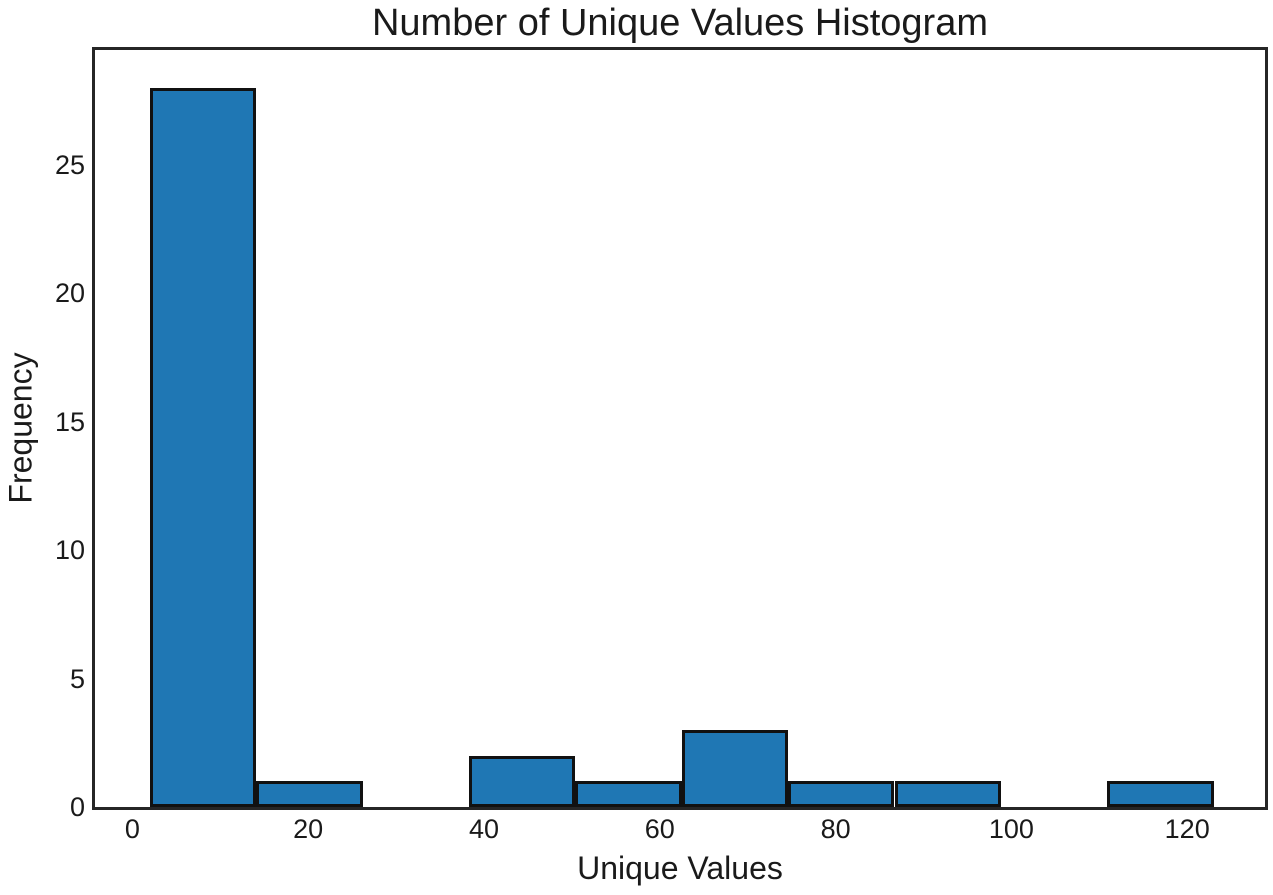  Describe the element at coordinates (1187, 829) in the screenshot. I see `x-tick-label: 120` at that location.